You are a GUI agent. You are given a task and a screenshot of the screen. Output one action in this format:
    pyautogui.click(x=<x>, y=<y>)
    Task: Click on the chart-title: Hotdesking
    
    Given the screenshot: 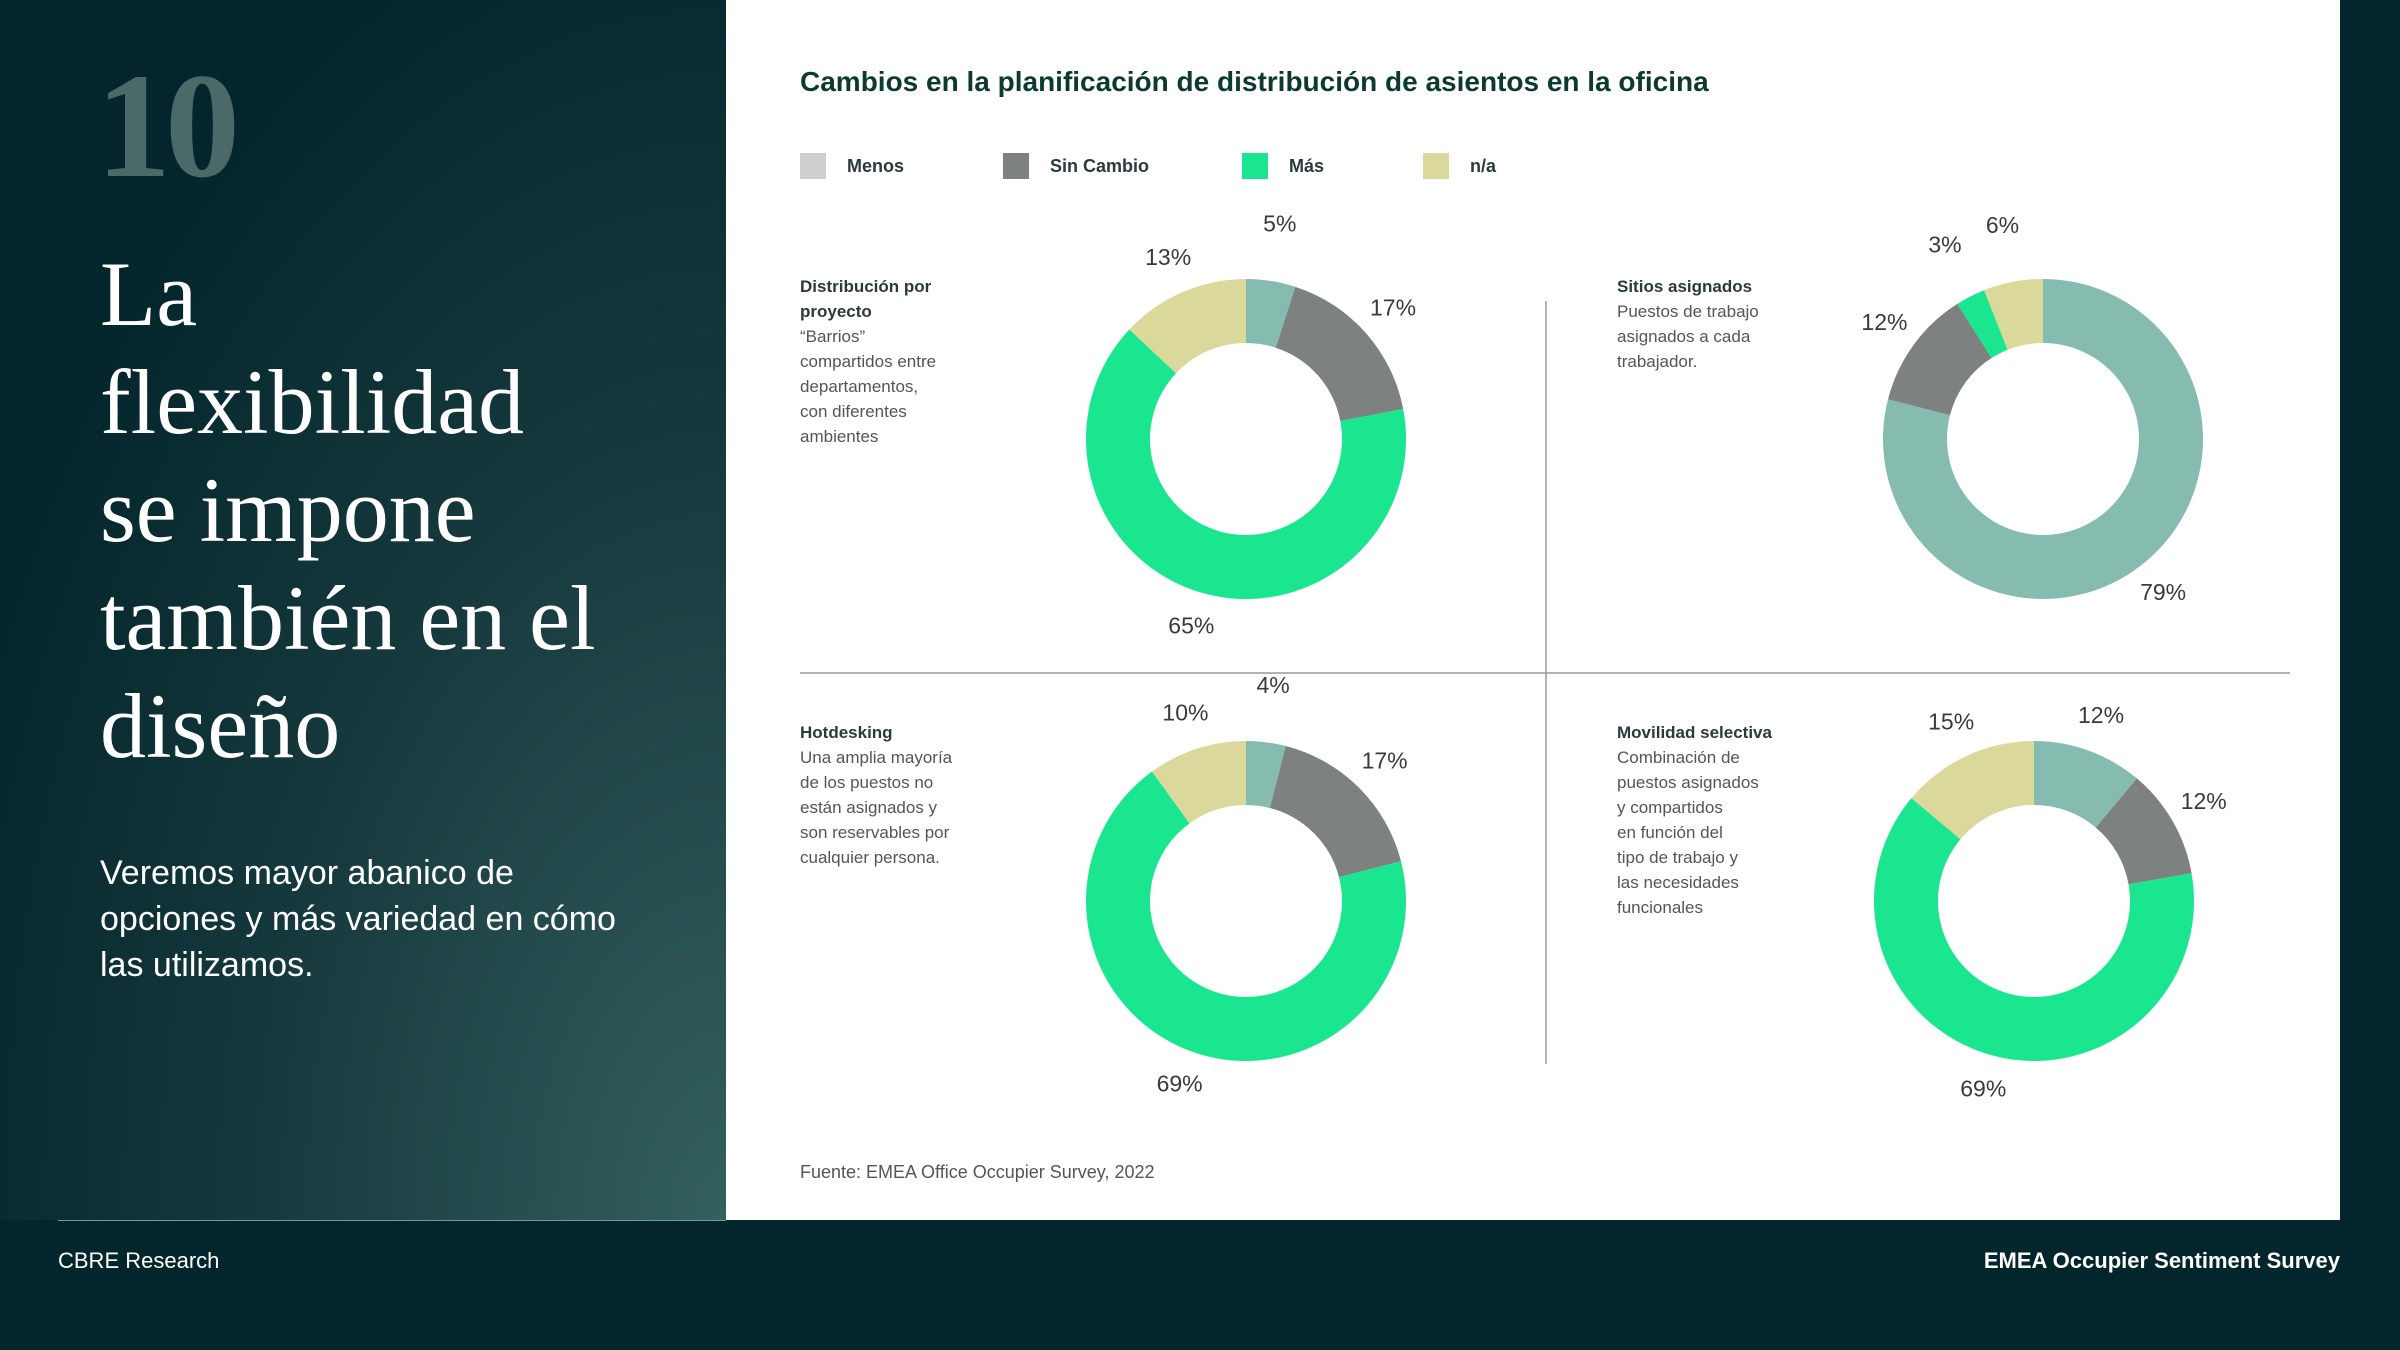 What is the action you would take?
    pyautogui.click(x=846, y=732)
    